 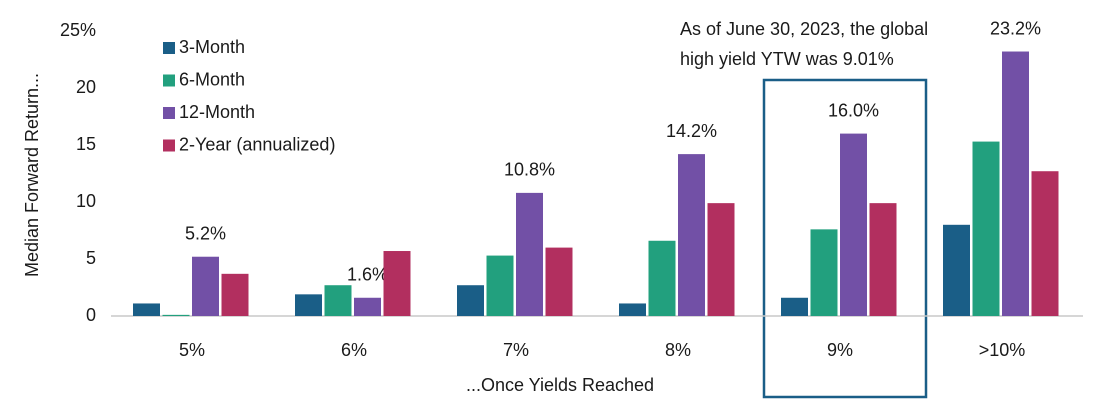 What do you see at coordinates (212, 47) in the screenshot?
I see `legend-label: 3-Month` at bounding box center [212, 47].